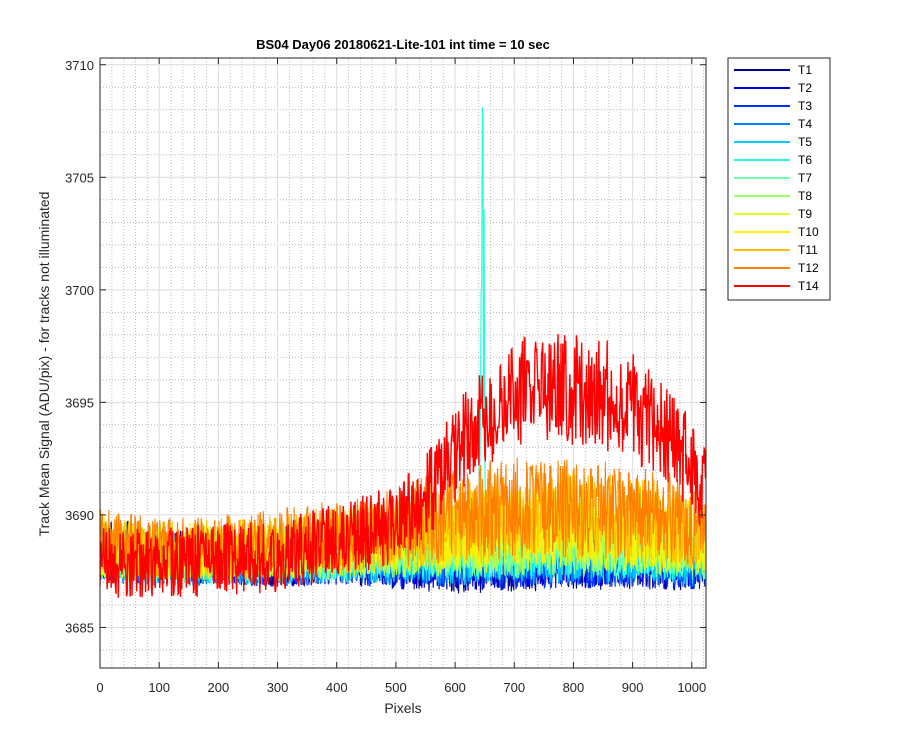  I want to click on legend-label-t7: T7, so click(805, 178).